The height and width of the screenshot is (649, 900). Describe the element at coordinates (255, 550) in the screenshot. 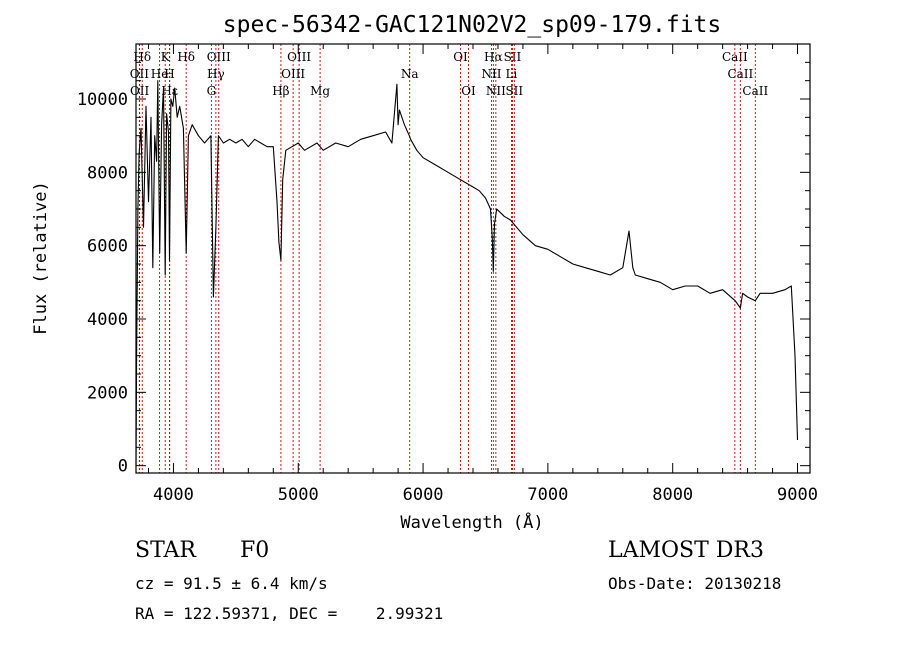

I see `object-subclass: F0` at that location.